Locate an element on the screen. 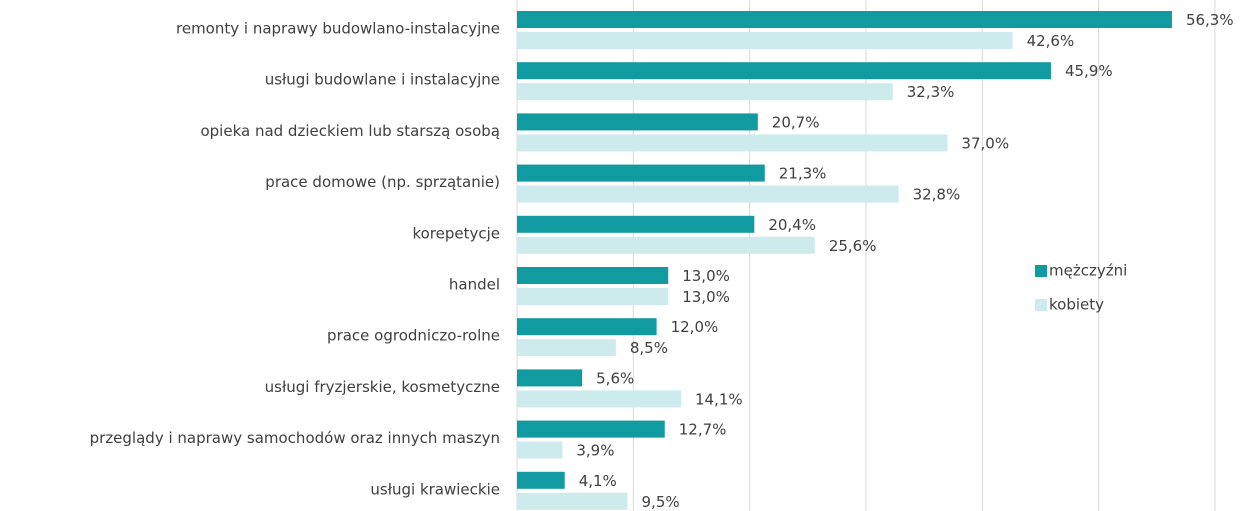 This screenshot has height=511, width=1241. category-label: opieka nad dzieckiem lub starszą osobą is located at coordinates (350, 131).